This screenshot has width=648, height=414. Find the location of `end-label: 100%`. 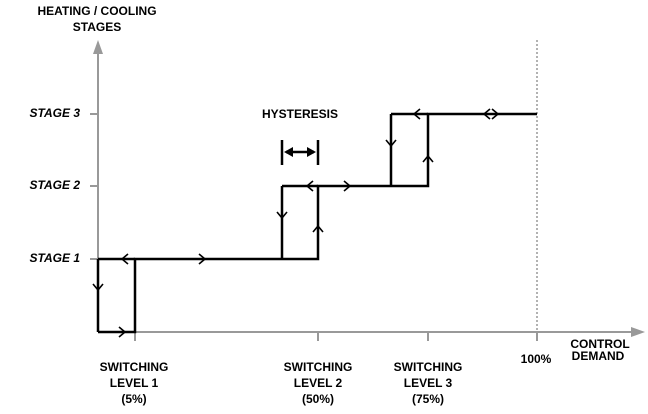

end-label: 100% is located at coordinates (536, 359).